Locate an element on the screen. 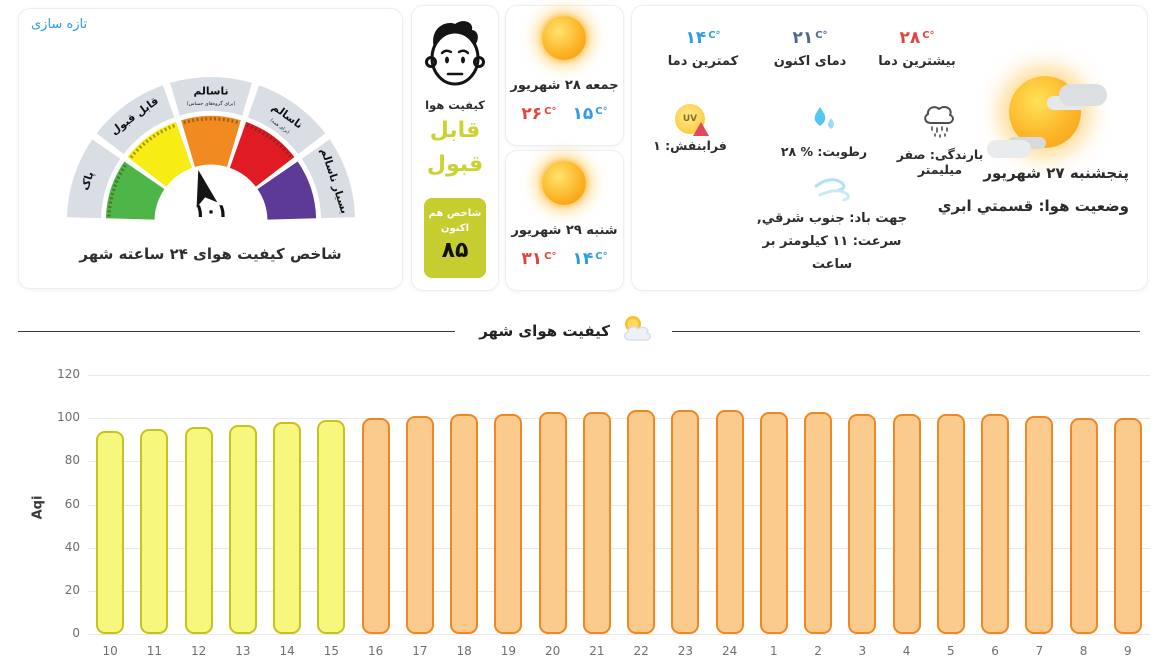  refresh-button: تازه سازی is located at coordinates (59, 24).